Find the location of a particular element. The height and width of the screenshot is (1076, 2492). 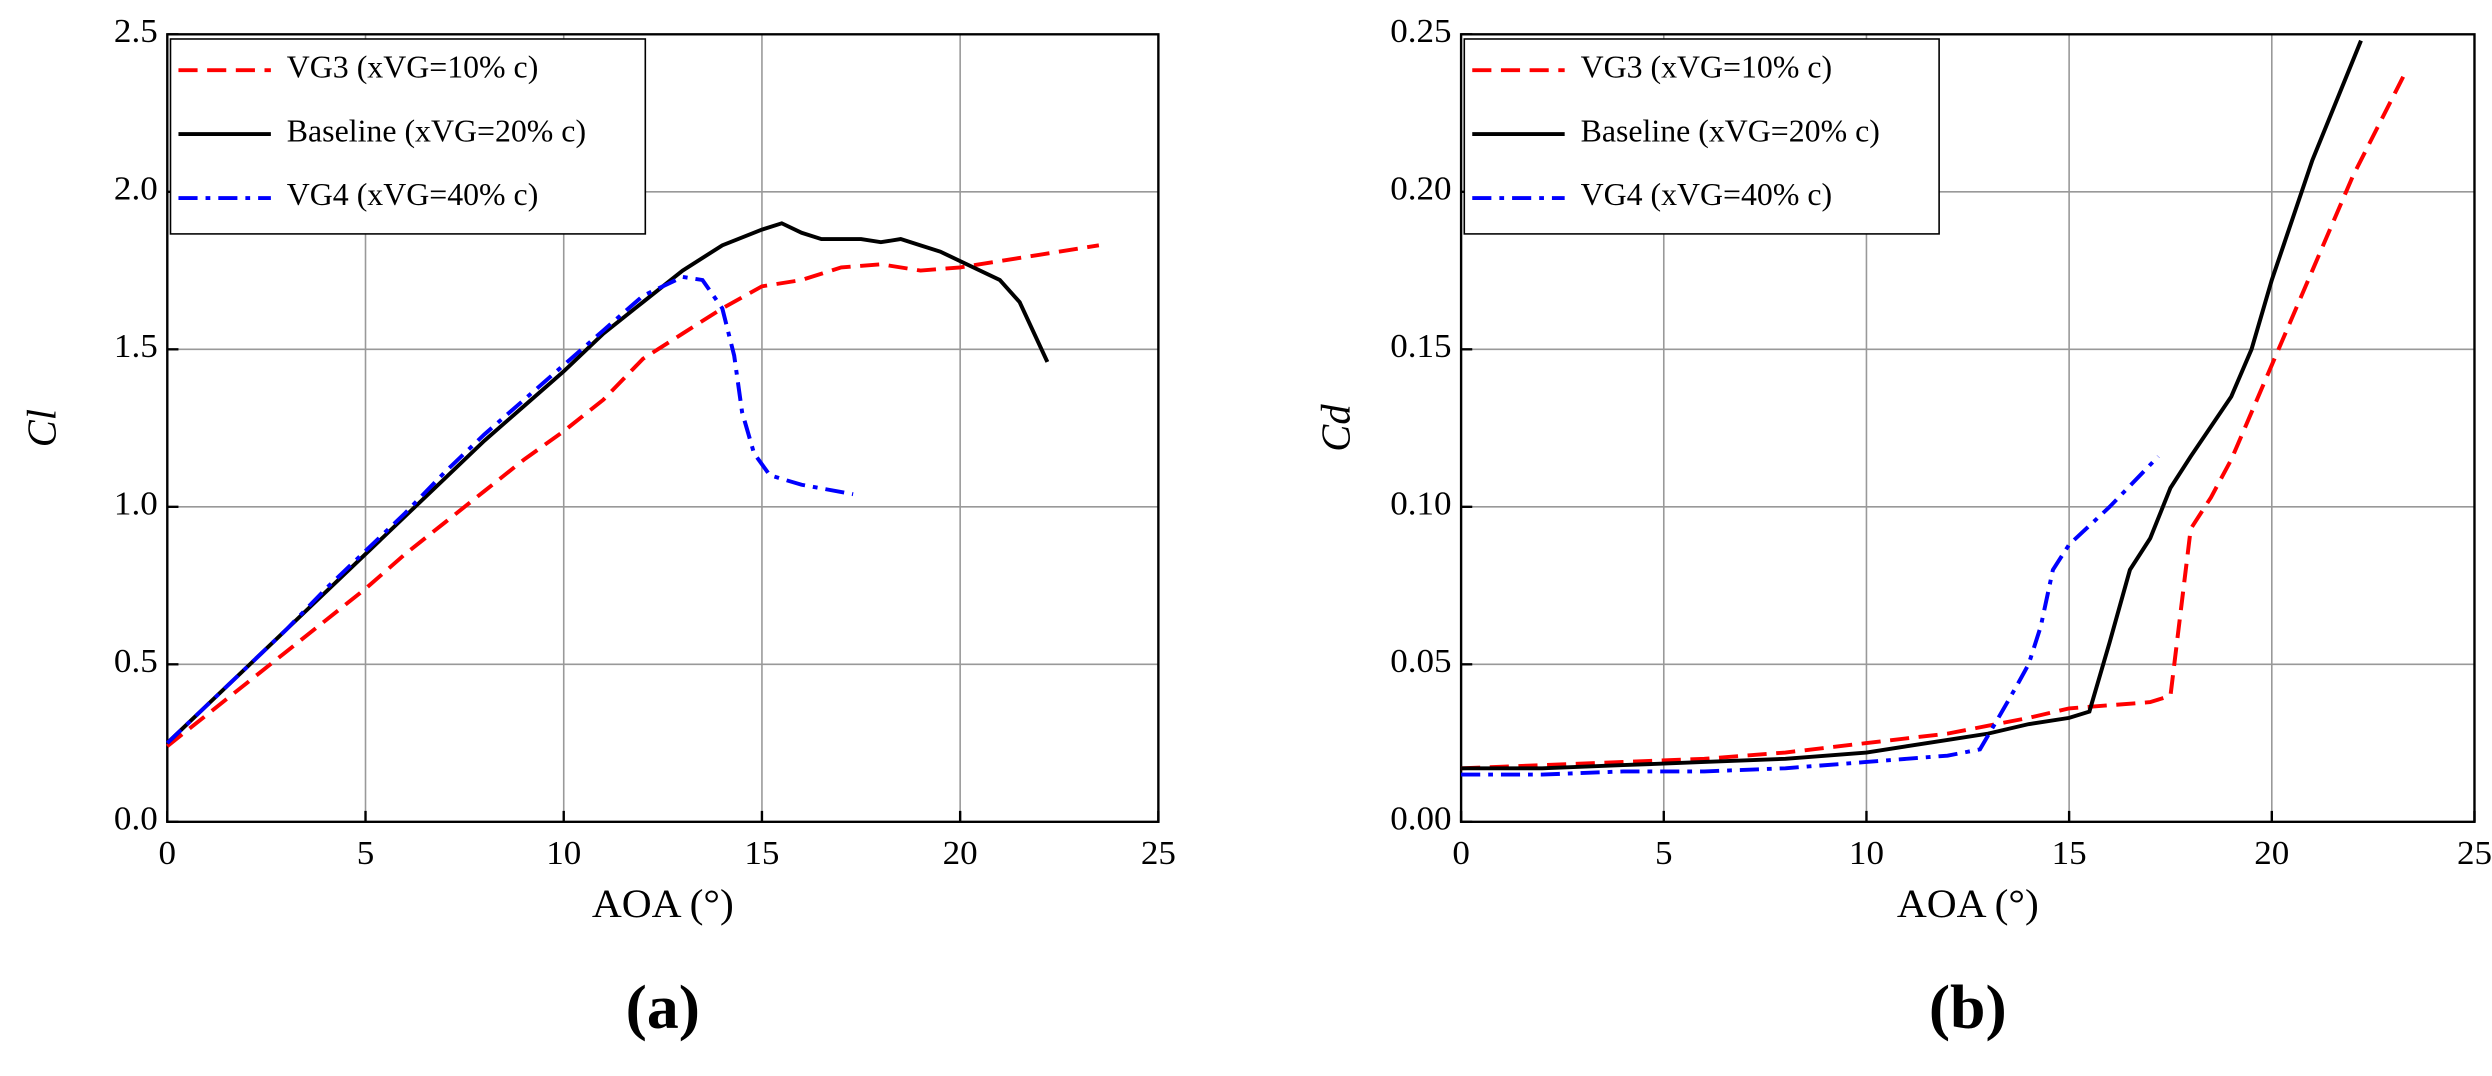

y-tick-label: 1.5 is located at coordinates (136, 346).